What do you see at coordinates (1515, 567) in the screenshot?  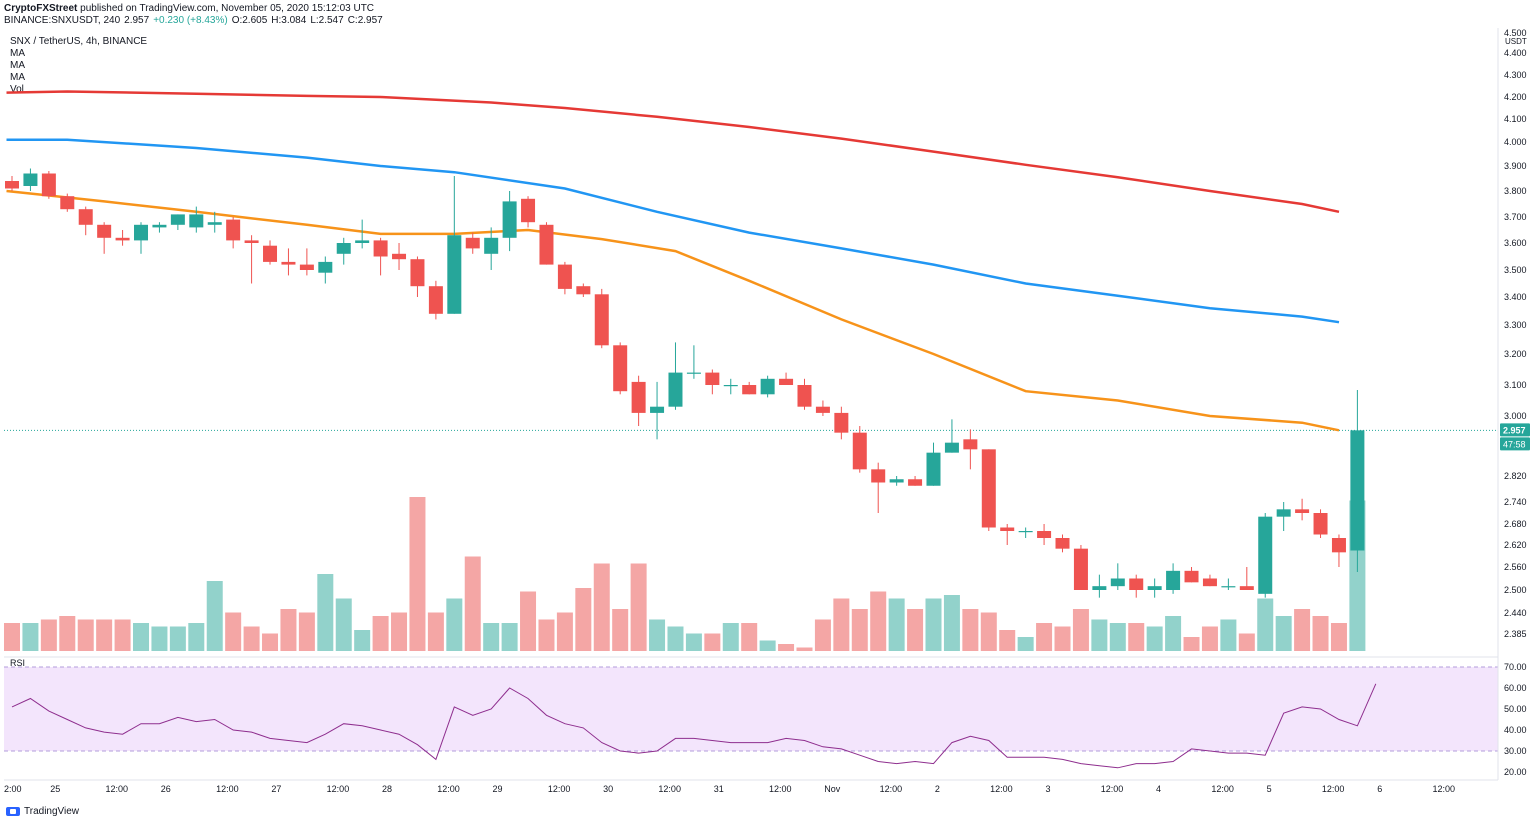 I see `price-tick-label: 2.560` at bounding box center [1515, 567].